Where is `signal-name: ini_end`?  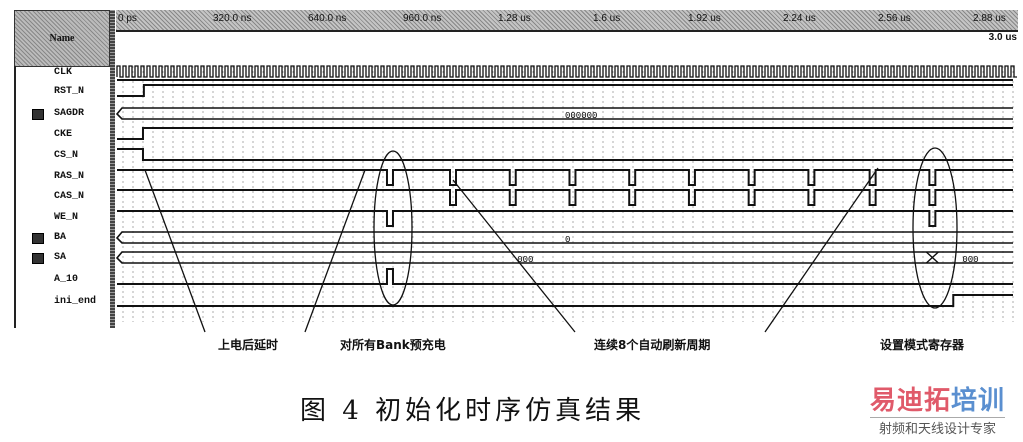
signal-name: ini_end is located at coordinates (75, 301).